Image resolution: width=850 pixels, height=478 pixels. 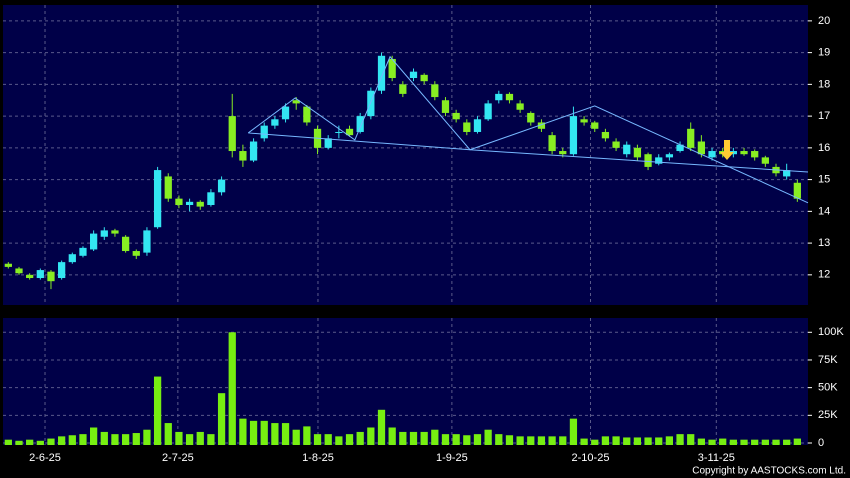 I want to click on x-tick-label: 1-8-25, so click(x=318, y=458).